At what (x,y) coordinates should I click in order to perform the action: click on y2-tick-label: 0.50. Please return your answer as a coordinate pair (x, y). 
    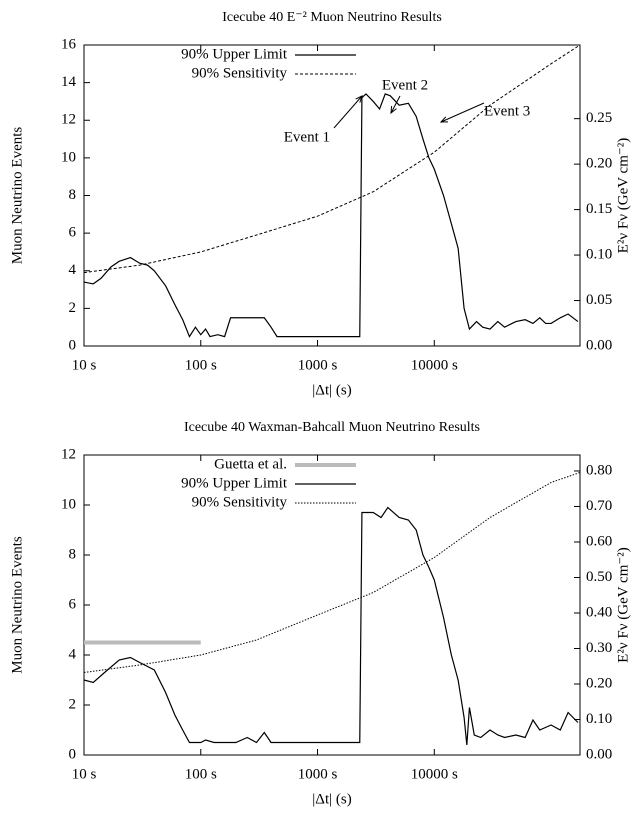
    Looking at the image, I should click on (599, 577).